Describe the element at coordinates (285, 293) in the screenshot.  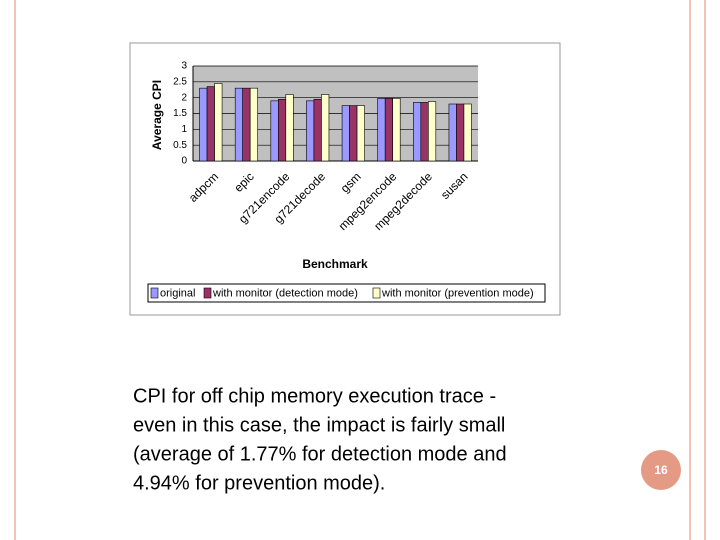
I see `legend-label: with monitor (detection mode)` at that location.